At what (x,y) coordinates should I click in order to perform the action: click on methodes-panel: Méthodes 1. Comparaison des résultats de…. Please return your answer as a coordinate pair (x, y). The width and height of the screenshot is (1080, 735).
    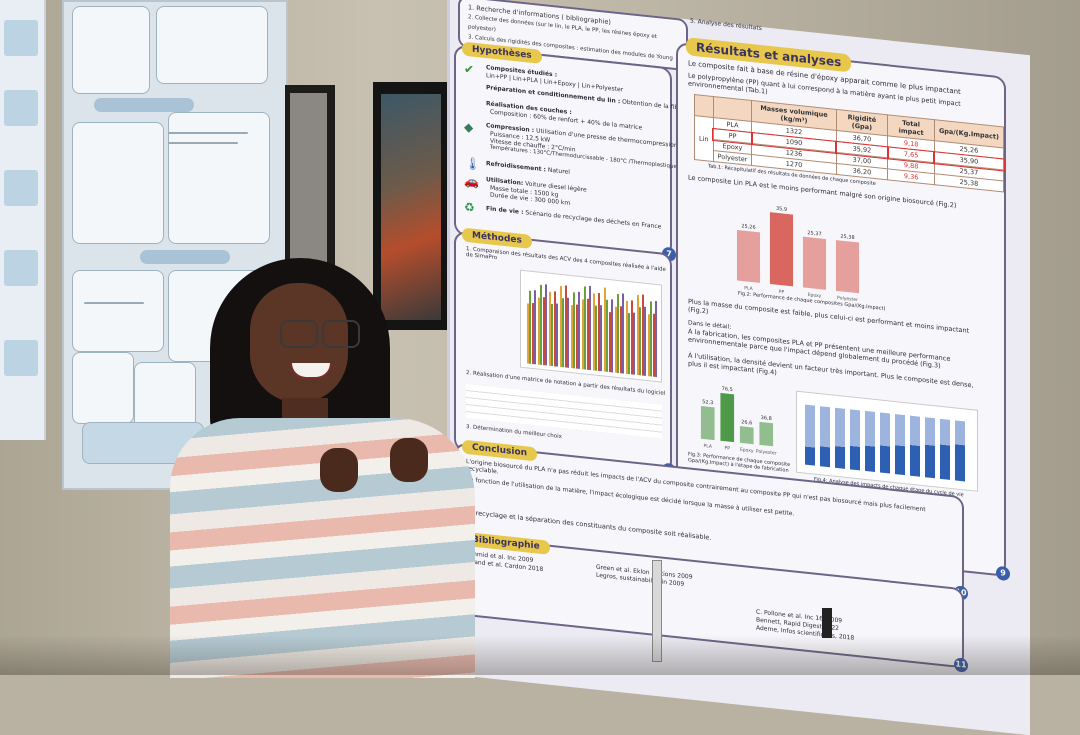
    Looking at the image, I should click on (565, 353).